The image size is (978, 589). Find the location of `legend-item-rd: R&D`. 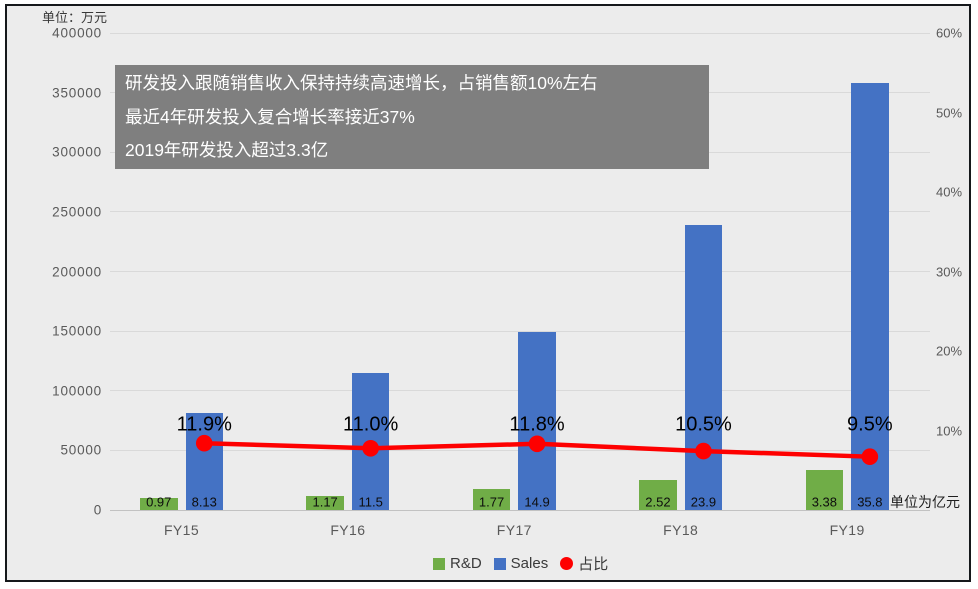

legend-item-rd: R&D is located at coordinates (457, 563).